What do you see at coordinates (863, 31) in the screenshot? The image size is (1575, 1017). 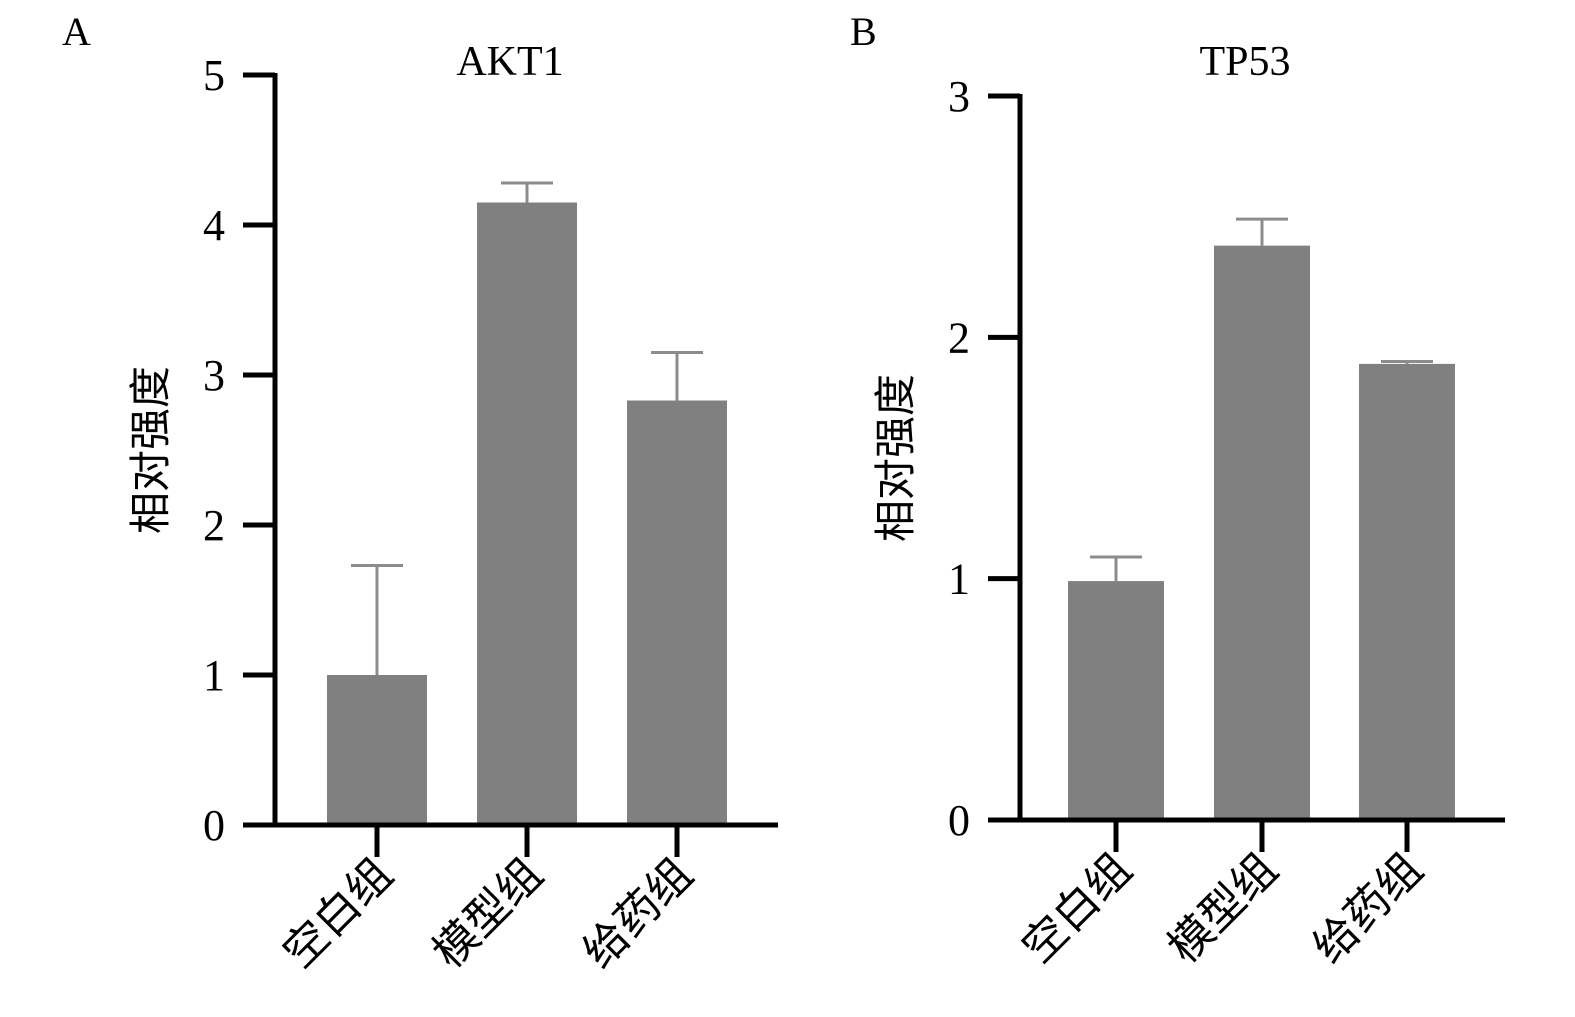 I see `panel-letter: B` at bounding box center [863, 31].